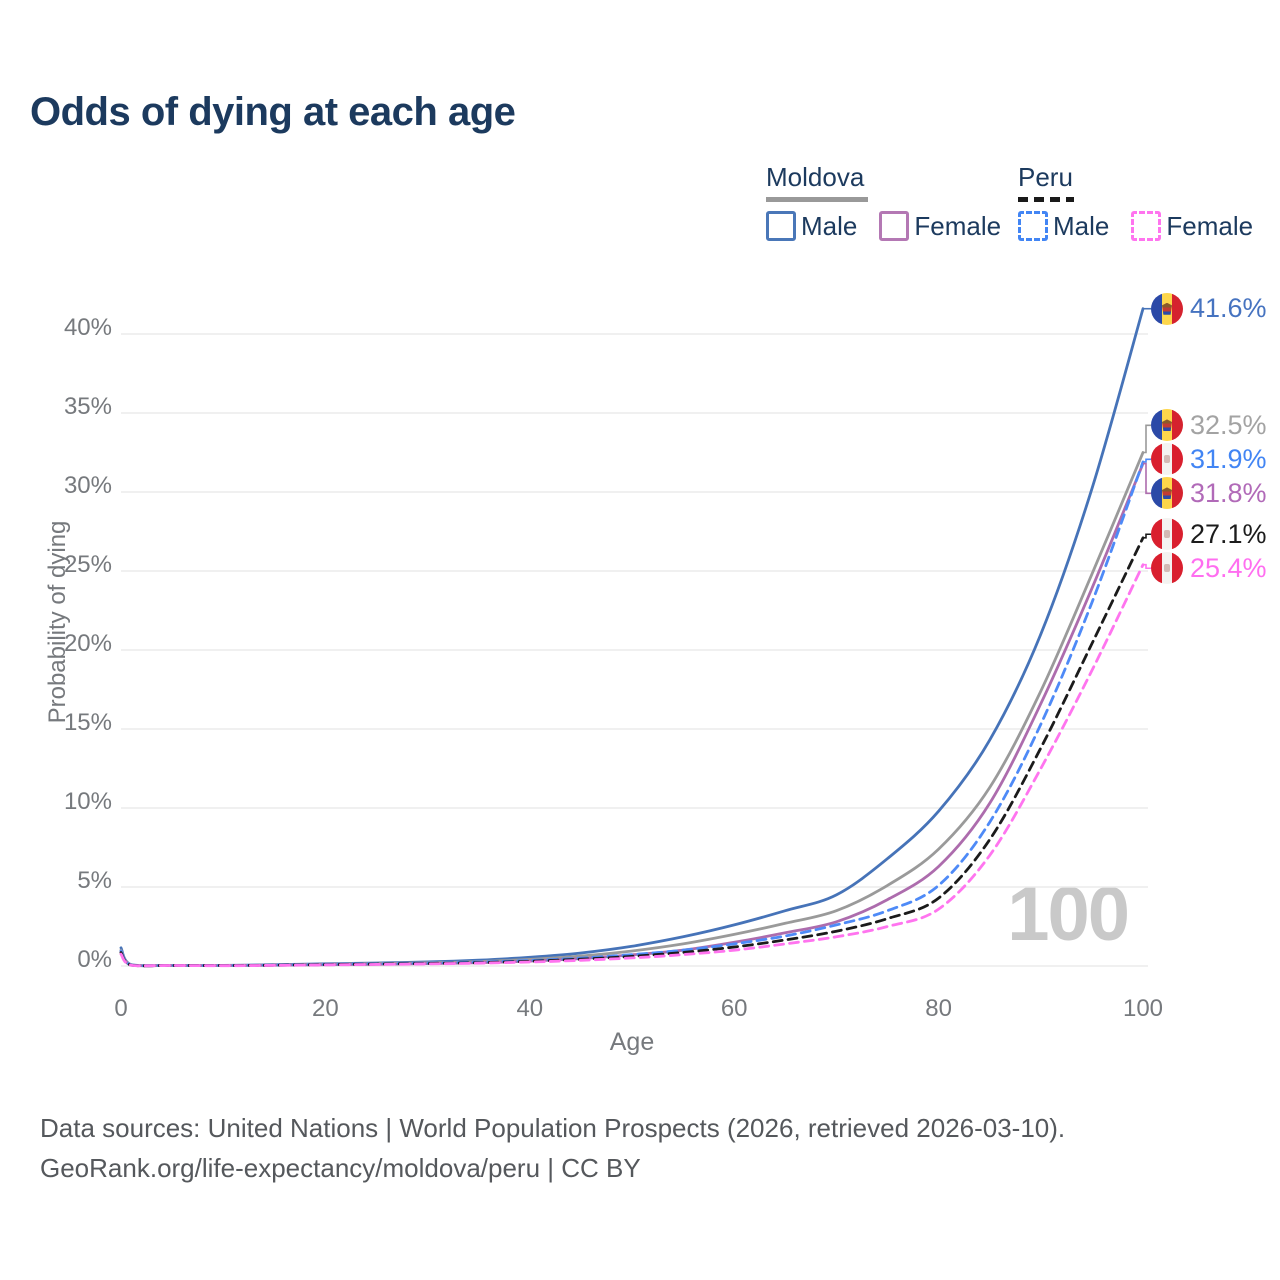 The width and height of the screenshot is (1280, 1280). I want to click on end-label-peru-female: 25.4%, so click(1209, 568).